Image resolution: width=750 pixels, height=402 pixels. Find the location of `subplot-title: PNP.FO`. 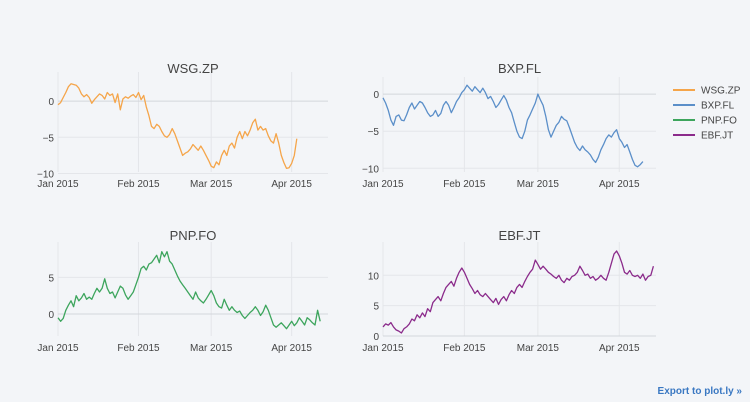

subplot-title: PNP.FO is located at coordinates (193, 235).